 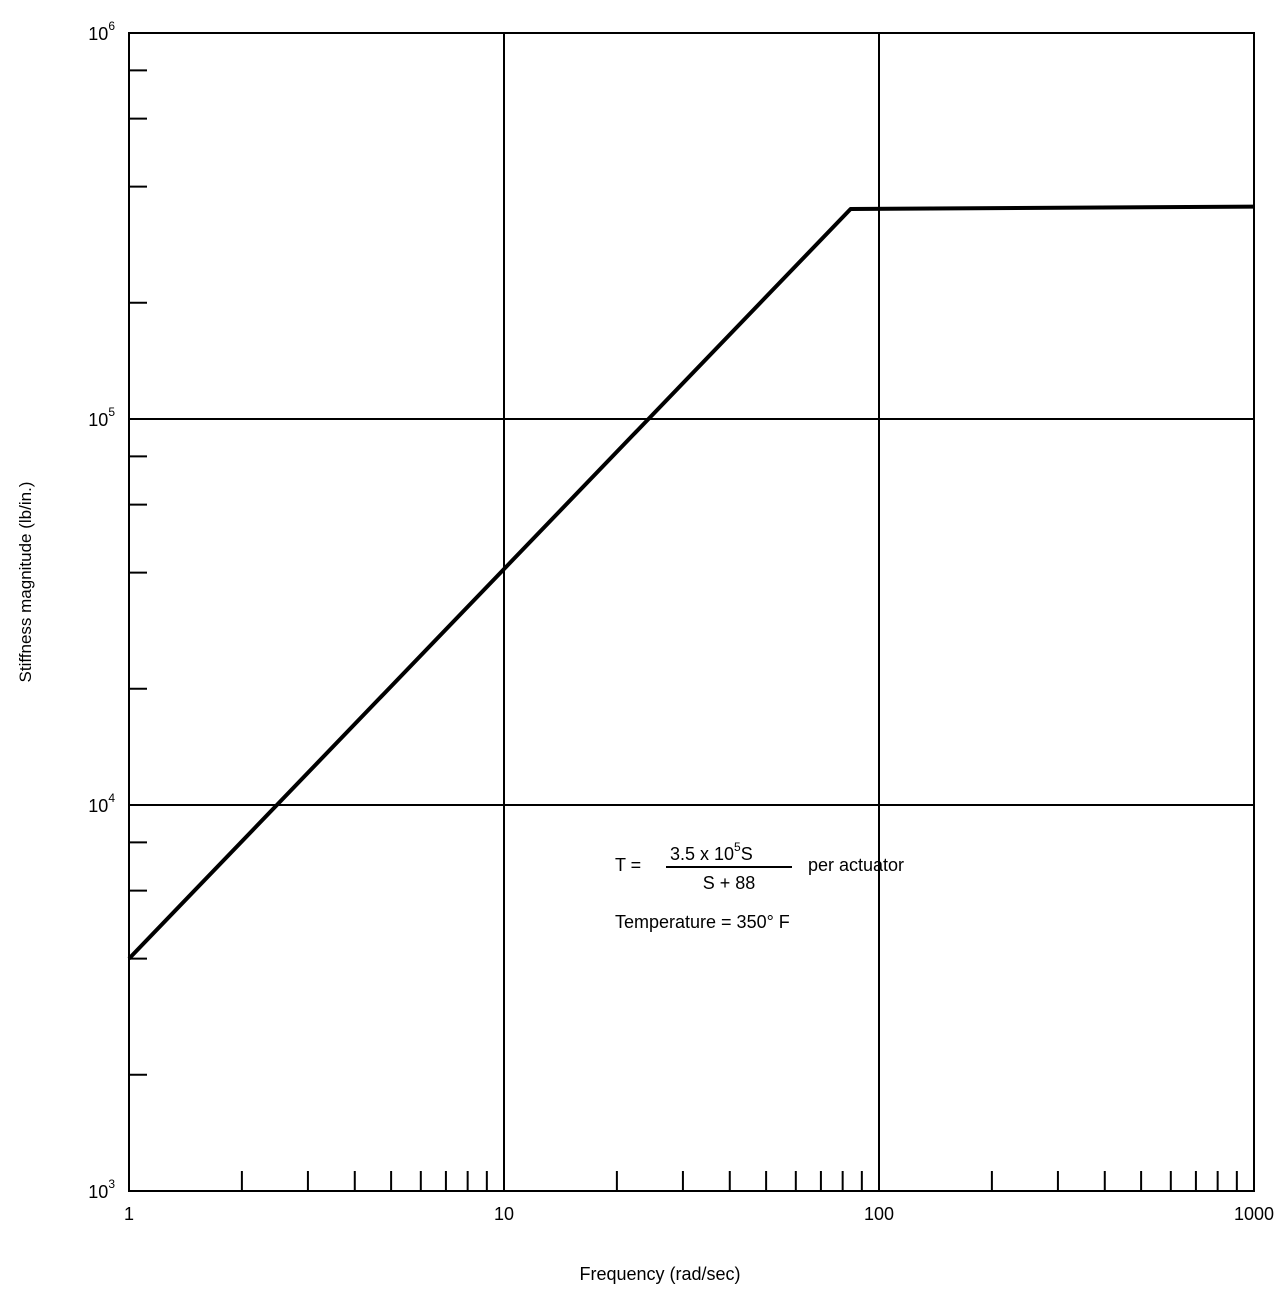 I want to click on y-tick-exponent: 4, so click(x=111, y=798).